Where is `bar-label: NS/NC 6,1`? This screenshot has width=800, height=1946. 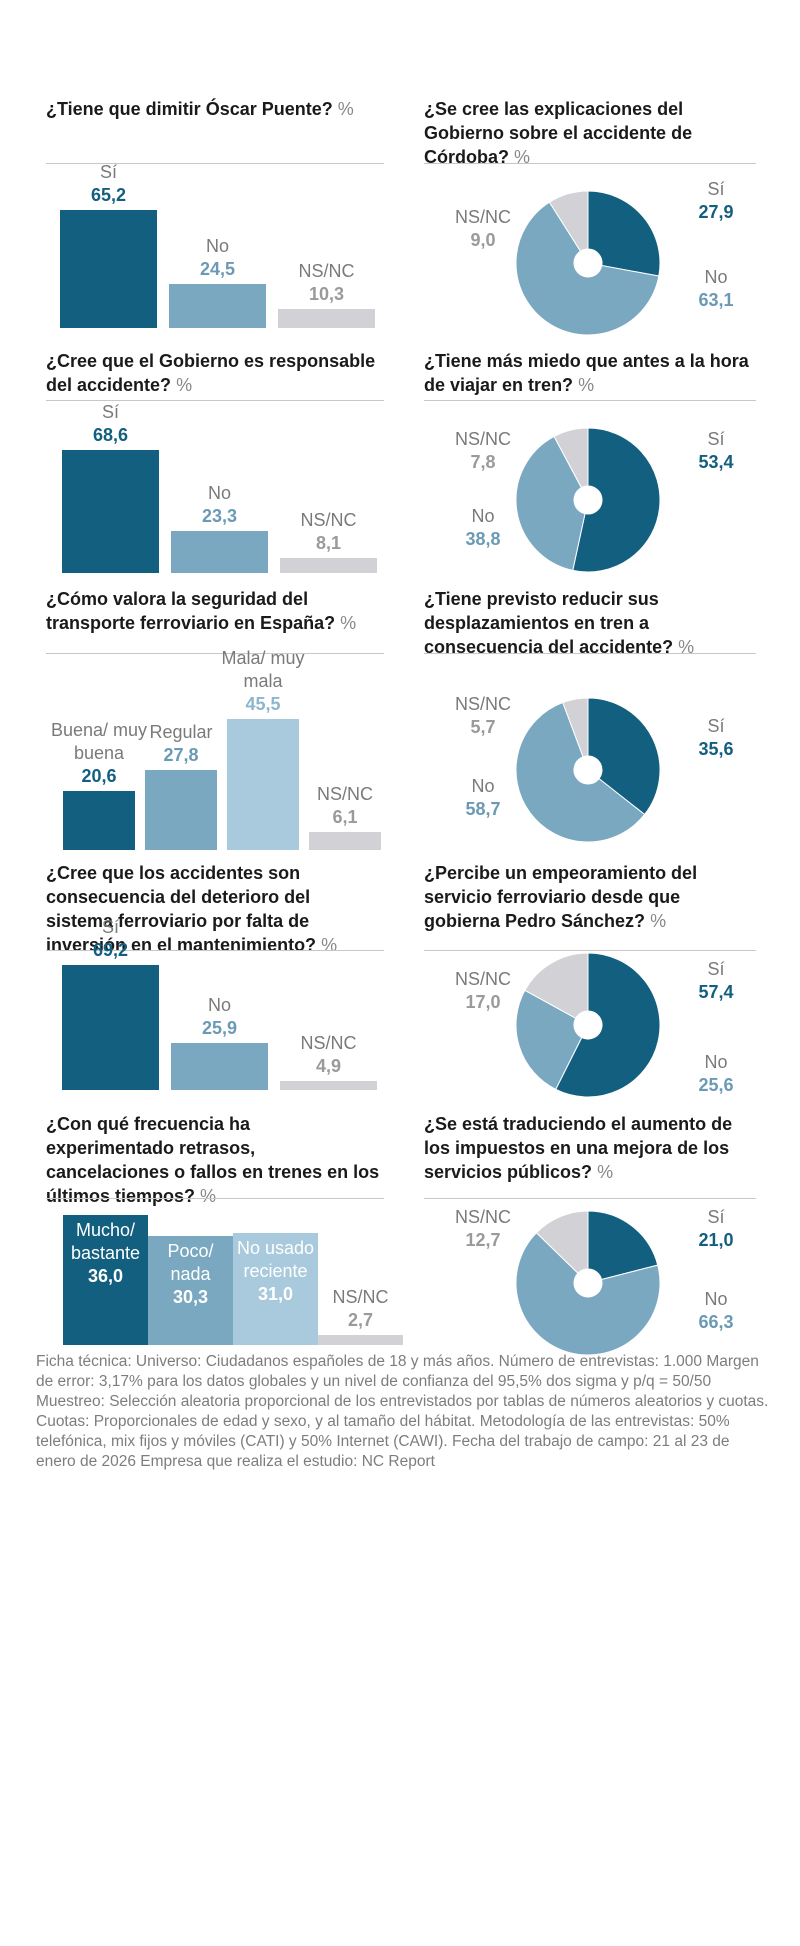 bar-label: NS/NC 6,1 is located at coordinates (345, 806).